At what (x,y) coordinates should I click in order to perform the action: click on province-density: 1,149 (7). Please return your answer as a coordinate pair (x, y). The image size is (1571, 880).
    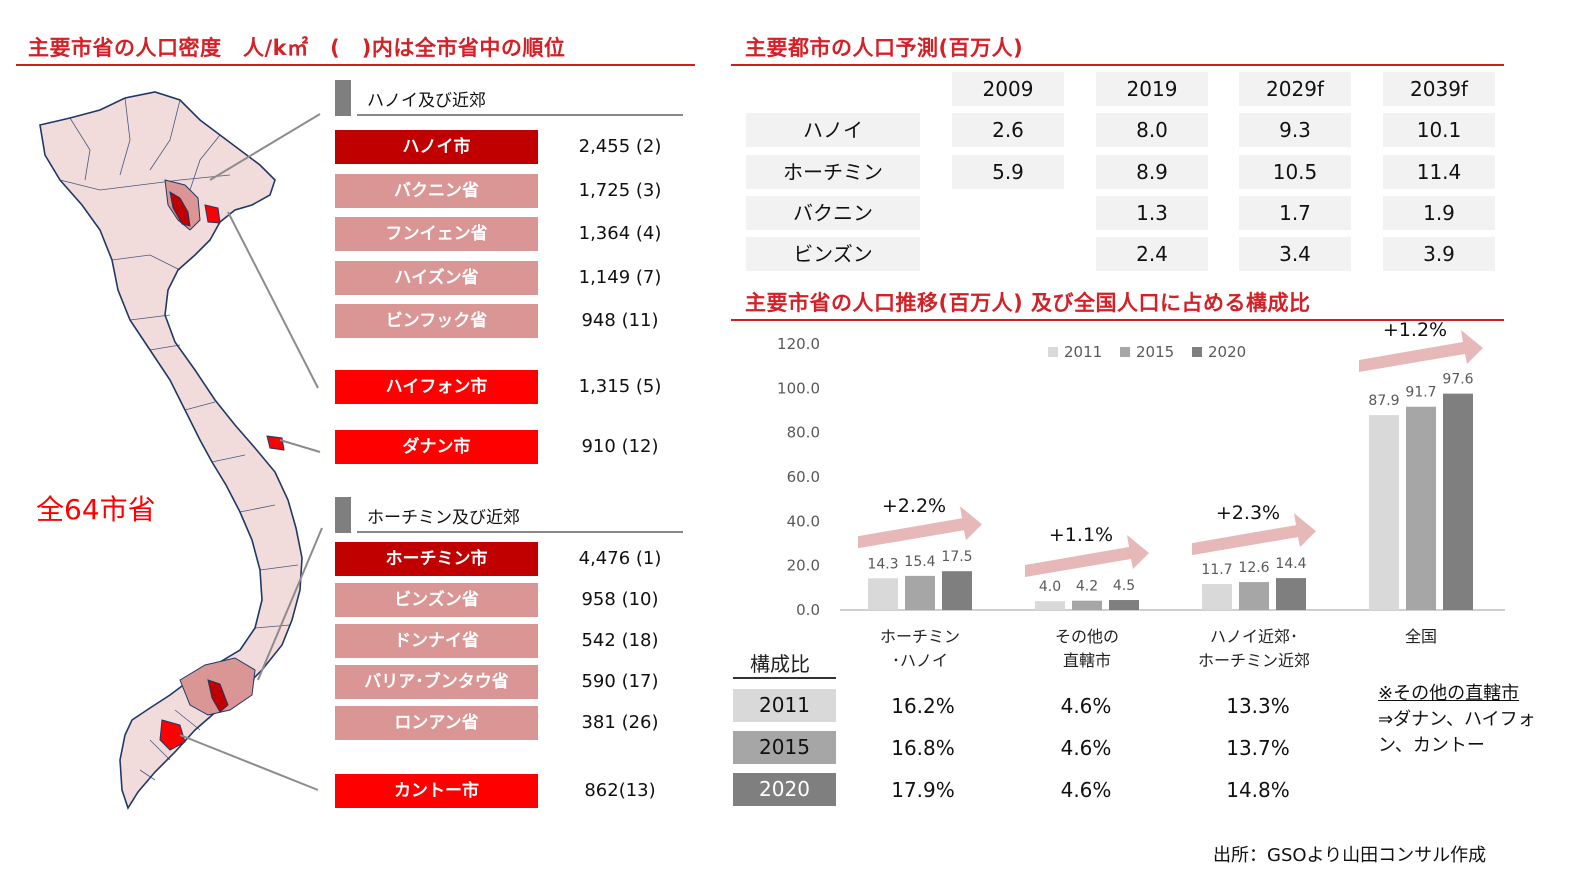
    Looking at the image, I should click on (620, 277).